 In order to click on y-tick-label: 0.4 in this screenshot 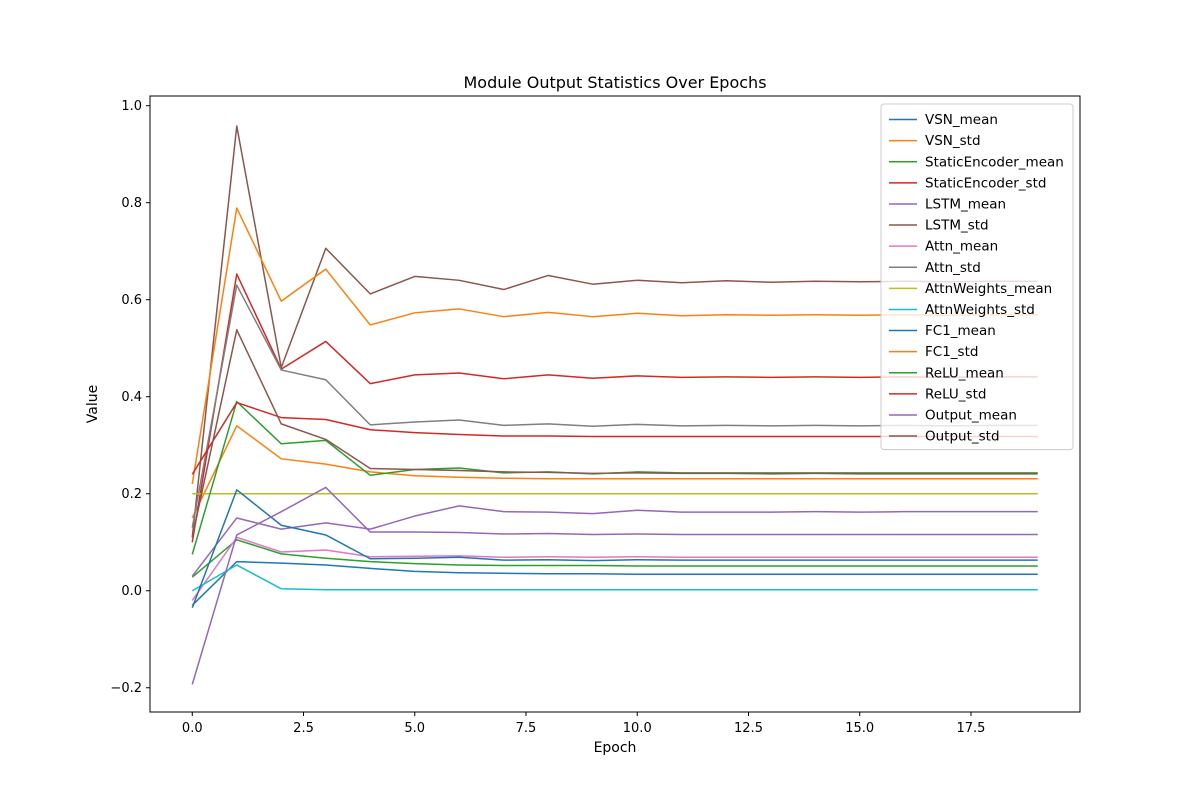, I will do `click(131, 397)`.